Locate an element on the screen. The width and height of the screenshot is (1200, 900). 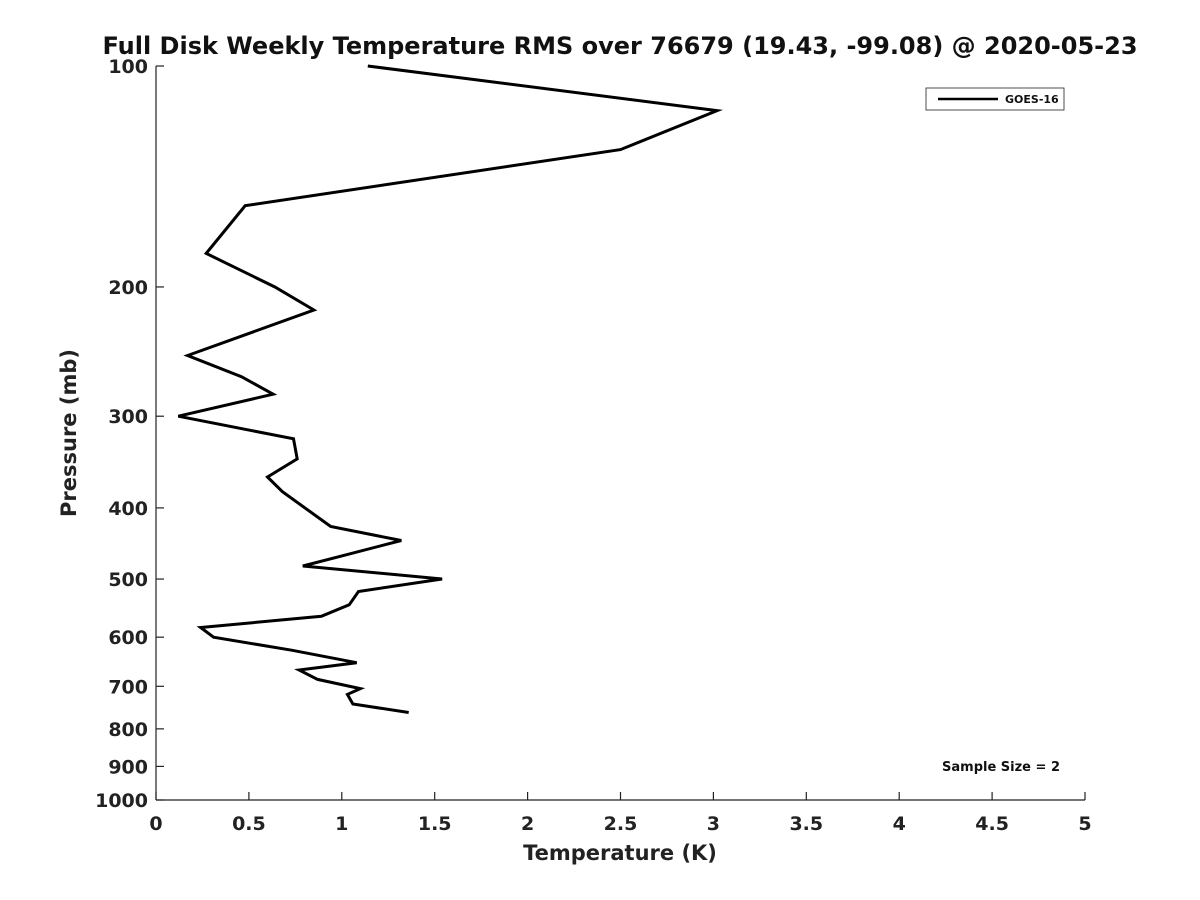
y-tick-label: 400 is located at coordinates (128, 509).